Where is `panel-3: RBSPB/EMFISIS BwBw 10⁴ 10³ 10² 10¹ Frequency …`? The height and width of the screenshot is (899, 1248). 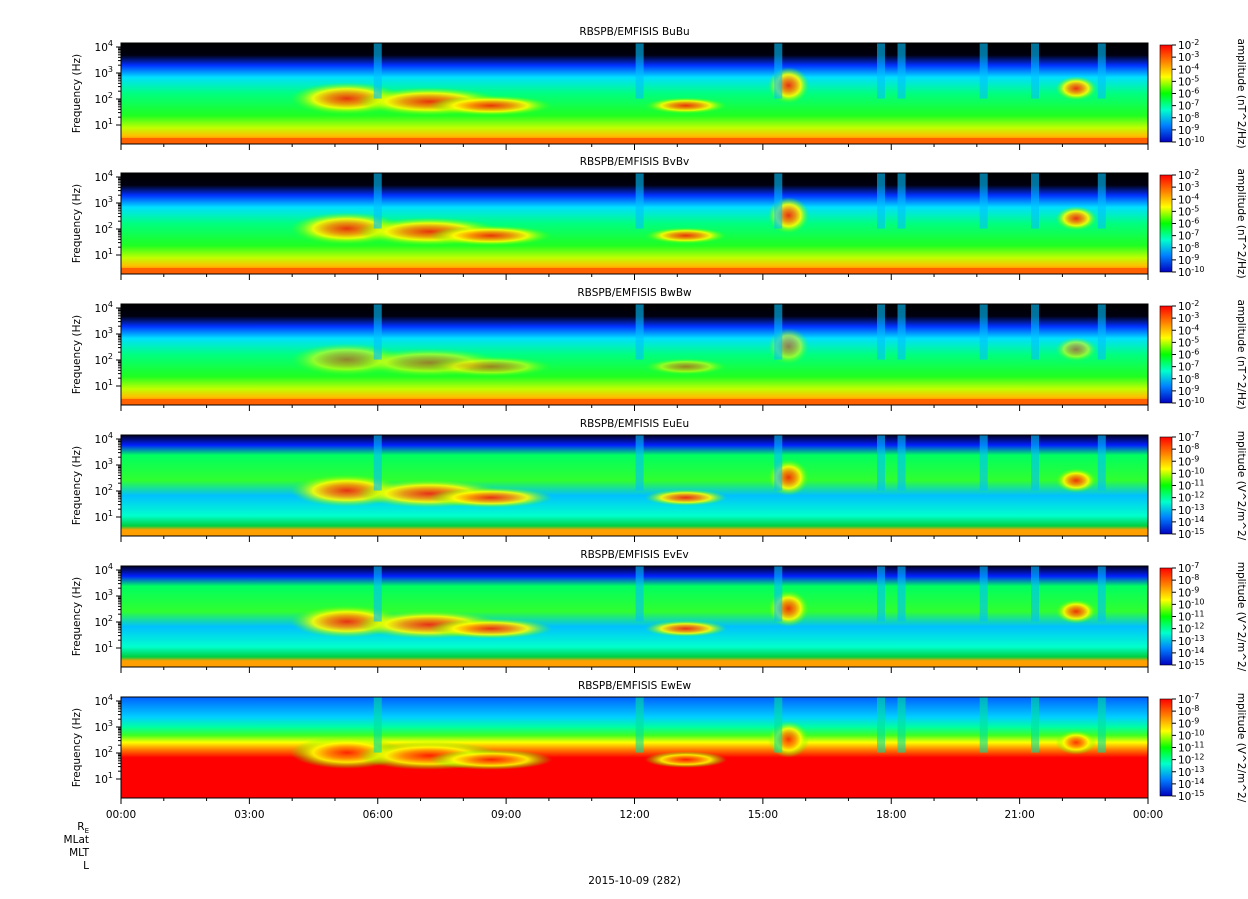
panel-3: RBSPB/EMFISIS BwBw 10⁴ 10³ 10² 10¹ Frequency … is located at coordinates (659, 349).